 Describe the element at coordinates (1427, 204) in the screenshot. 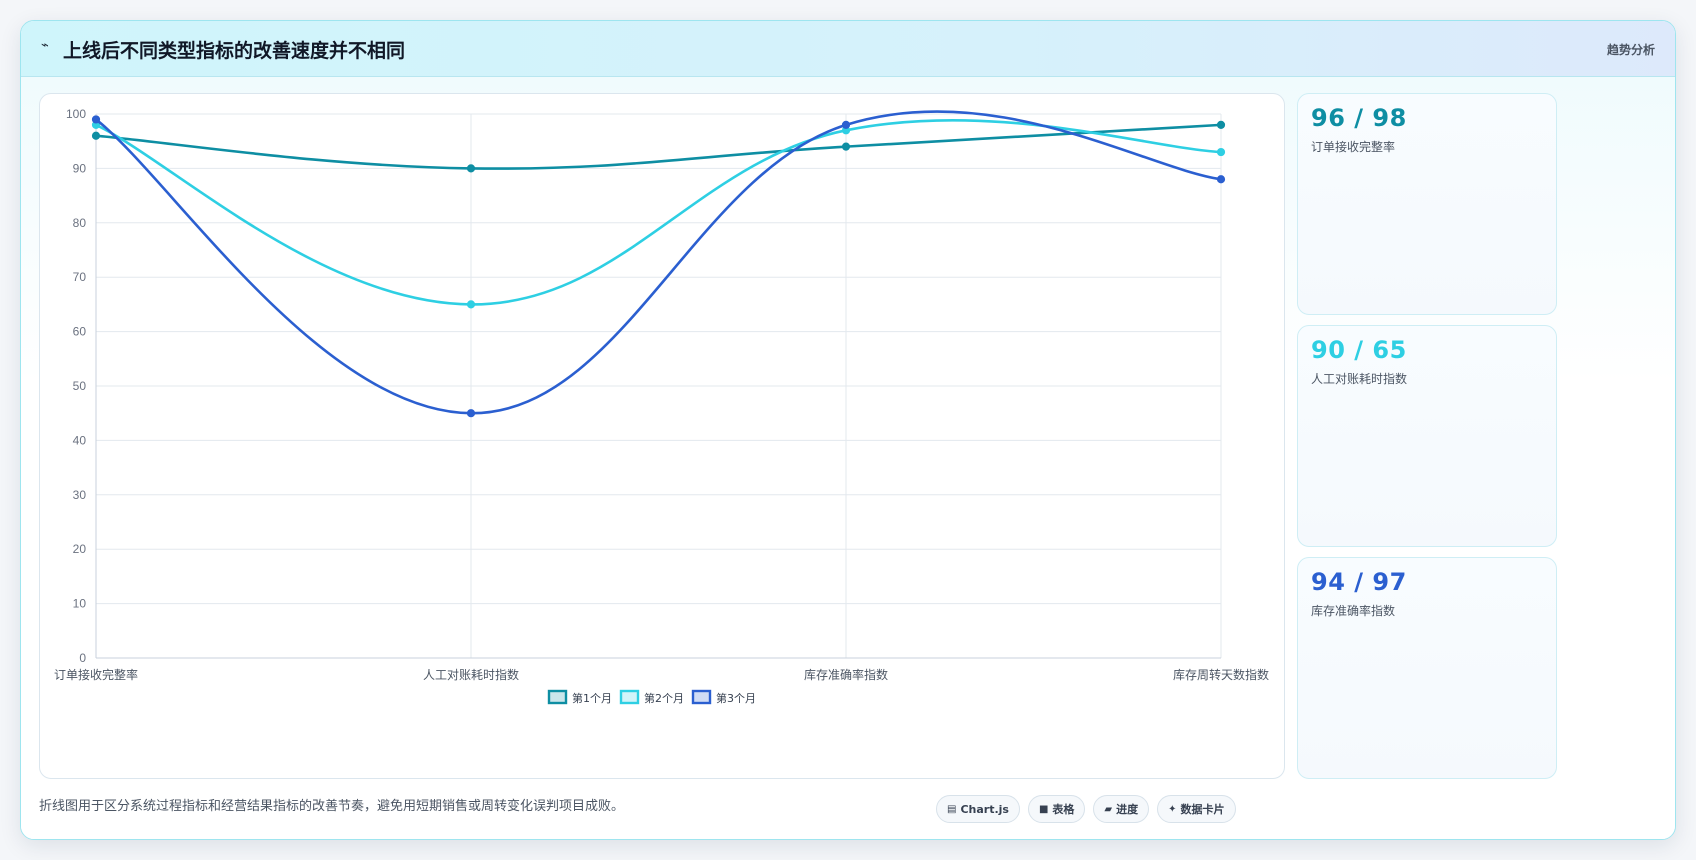

I see `stat-card-order-completeness: 96 / 98 订单接收完整率` at that location.